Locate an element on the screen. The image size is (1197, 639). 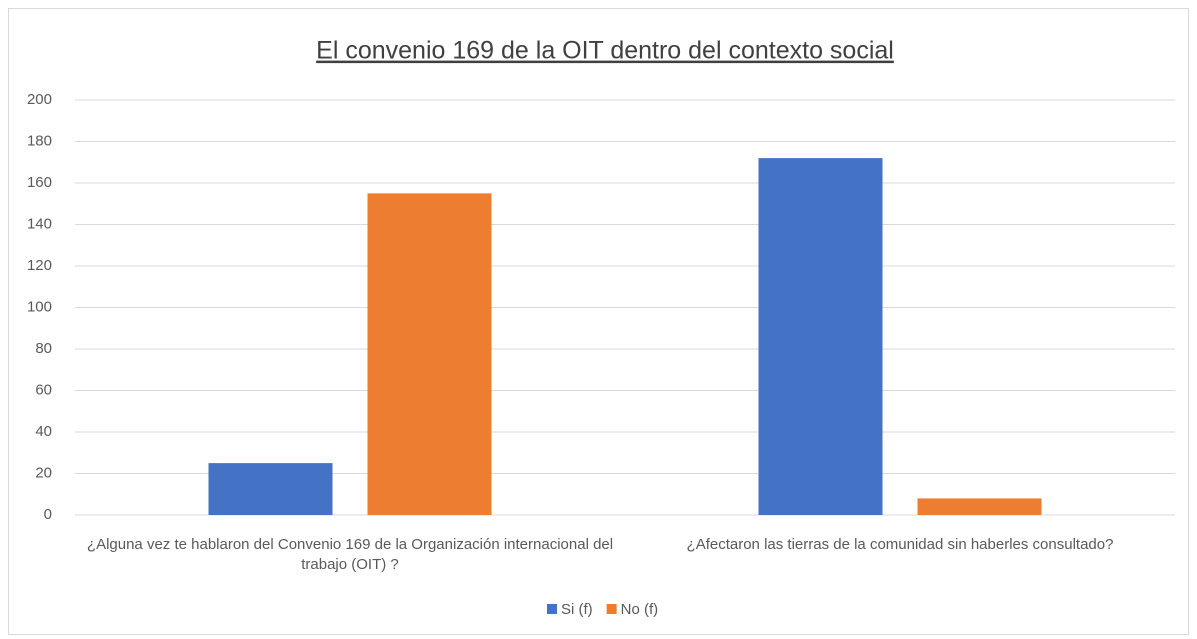
y-tick-label: 200 is located at coordinates (39, 99).